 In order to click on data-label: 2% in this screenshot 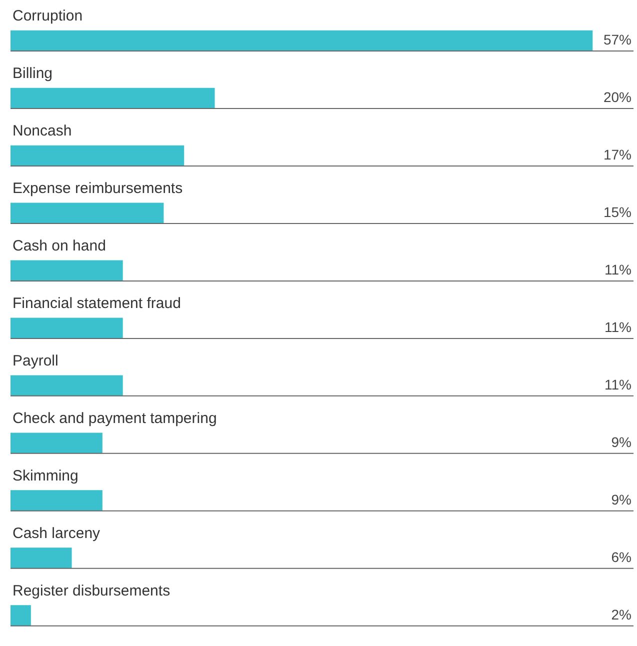, I will do `click(621, 614)`.